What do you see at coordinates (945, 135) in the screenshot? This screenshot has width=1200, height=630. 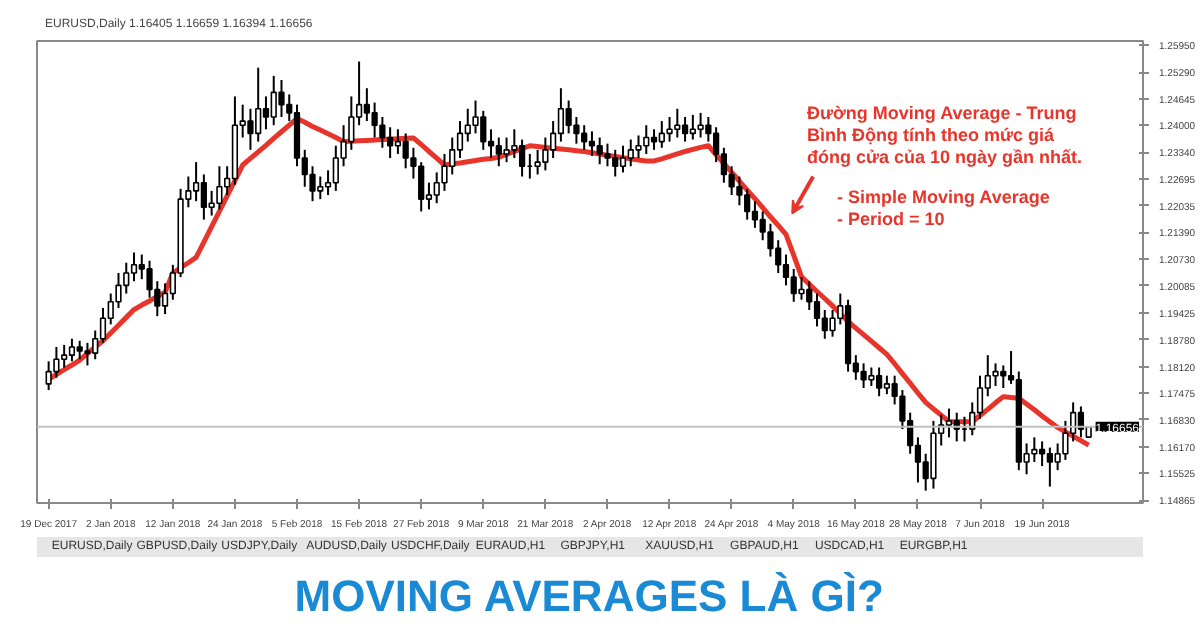 I see `annotation: Đường Moving Average - Trung Bình Động tính theo mức giá đóng cửa của 10 ngày gần nhất.` at bounding box center [945, 135].